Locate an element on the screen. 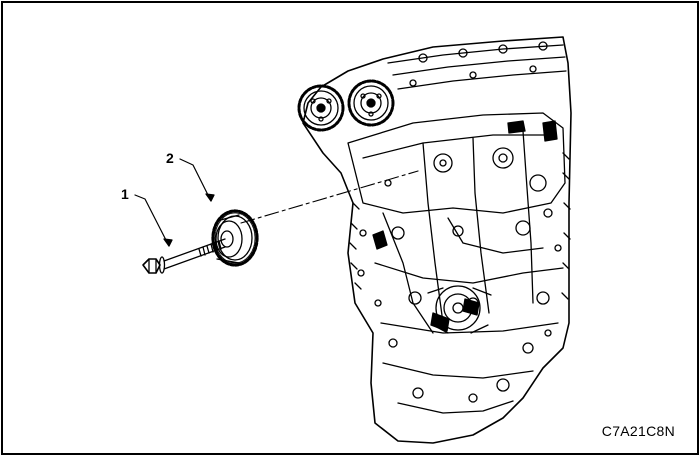 This screenshot has width=700, height=456. camshaft-sprocket-right is located at coordinates (371, 103).